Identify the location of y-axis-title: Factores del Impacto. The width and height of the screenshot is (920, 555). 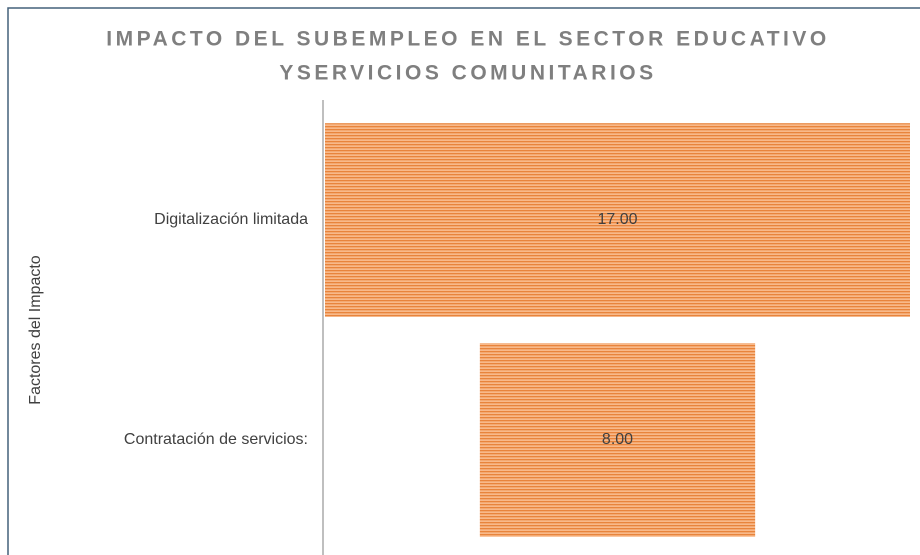
(35, 330).